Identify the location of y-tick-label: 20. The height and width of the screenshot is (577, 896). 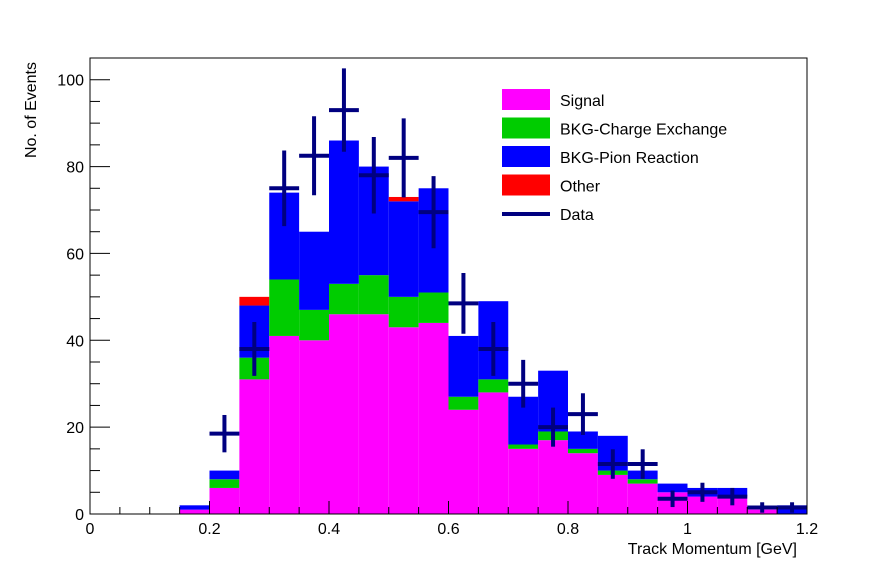
(75, 428).